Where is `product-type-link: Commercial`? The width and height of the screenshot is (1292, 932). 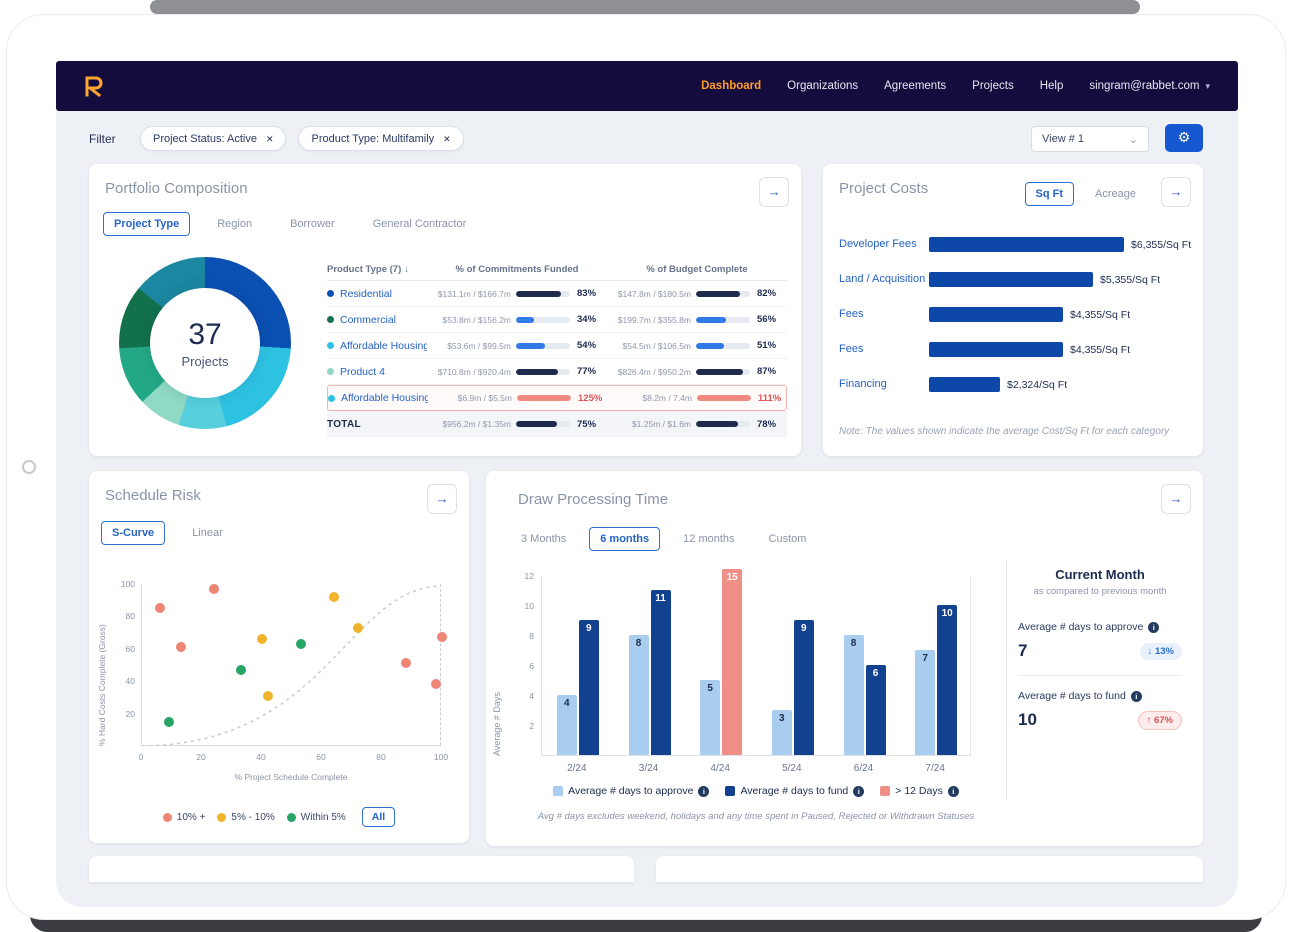 product-type-link: Commercial is located at coordinates (368, 319).